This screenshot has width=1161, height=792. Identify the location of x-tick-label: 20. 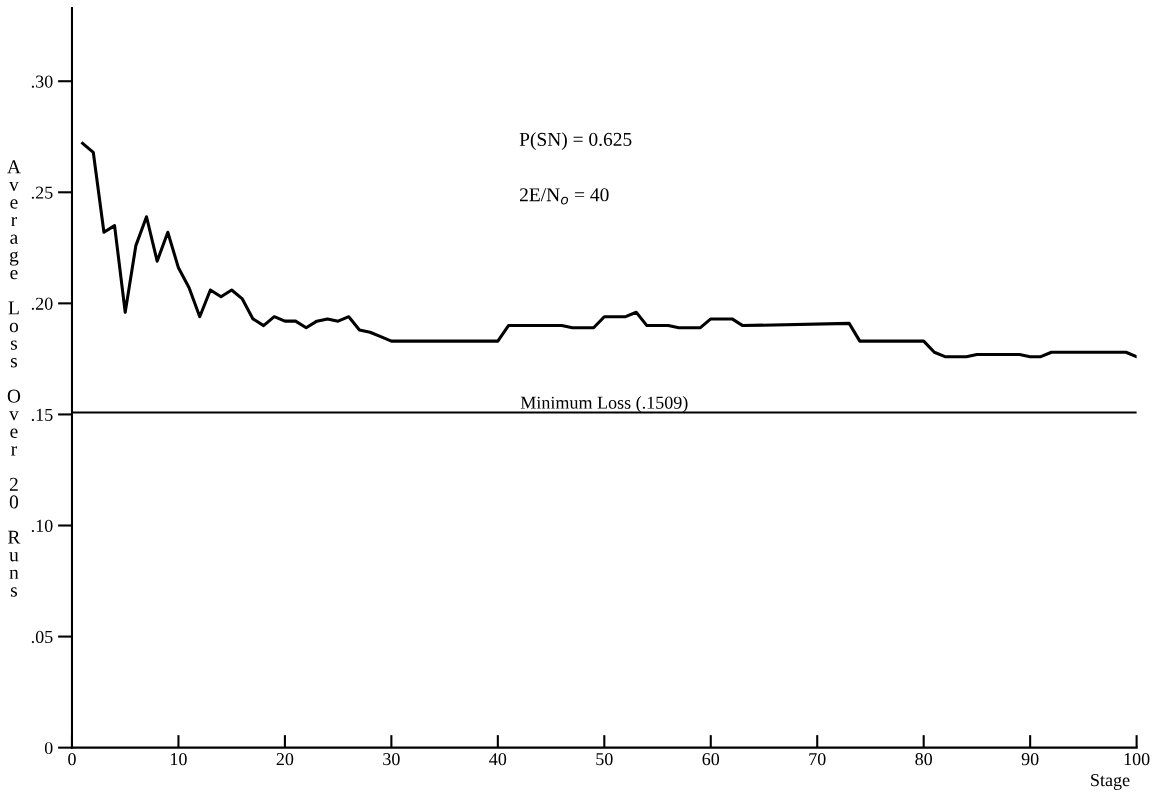
(285, 759).